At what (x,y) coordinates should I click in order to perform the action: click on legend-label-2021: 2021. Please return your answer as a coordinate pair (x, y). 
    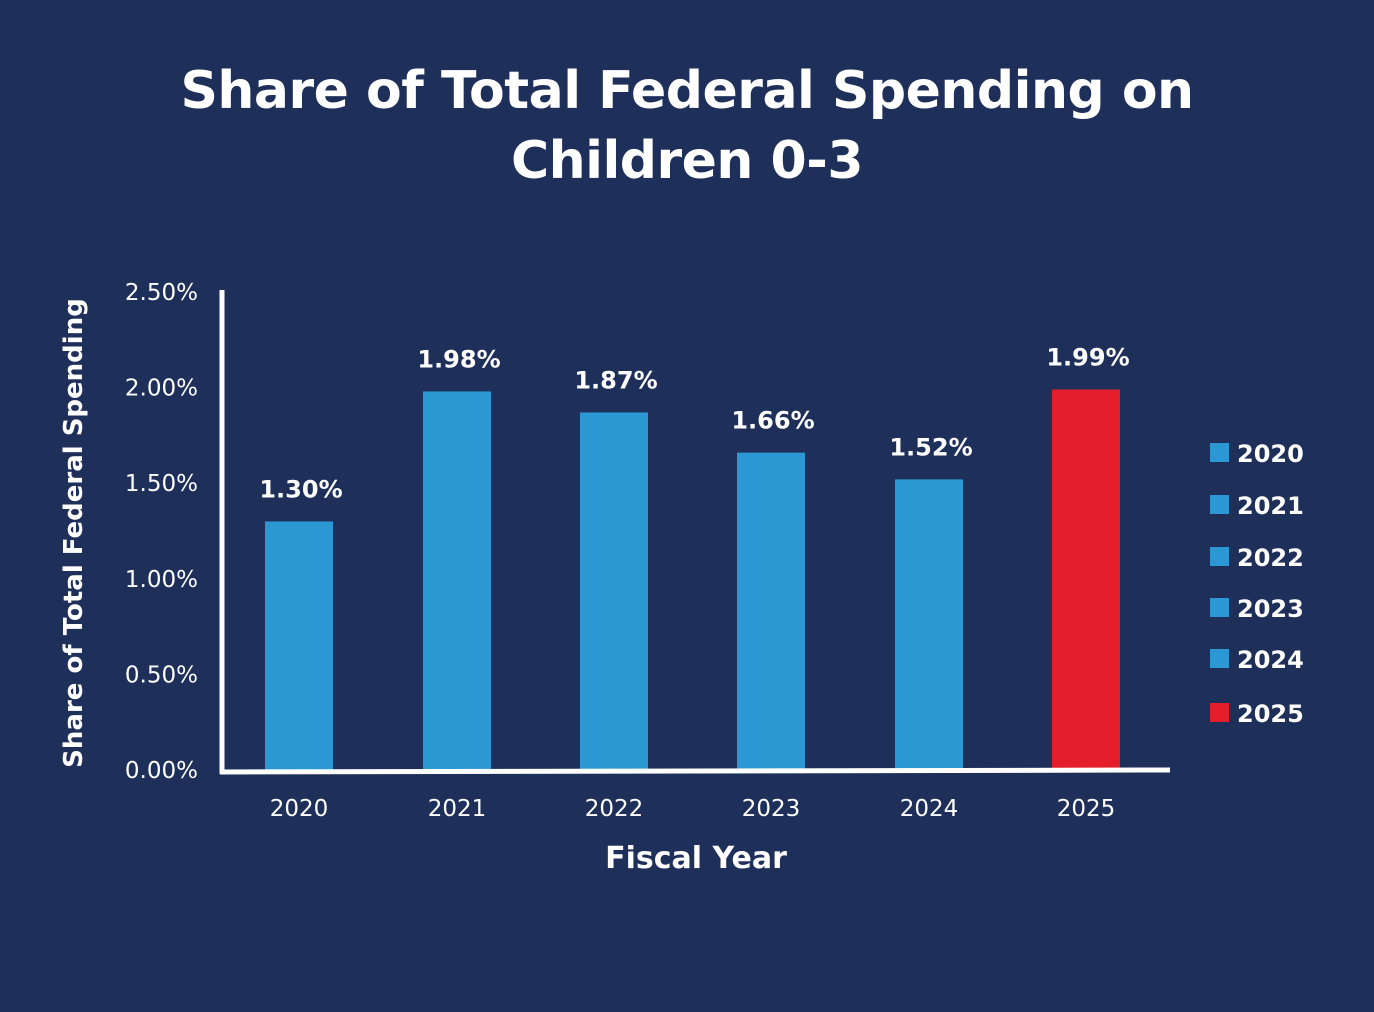
    Looking at the image, I should click on (1270, 506).